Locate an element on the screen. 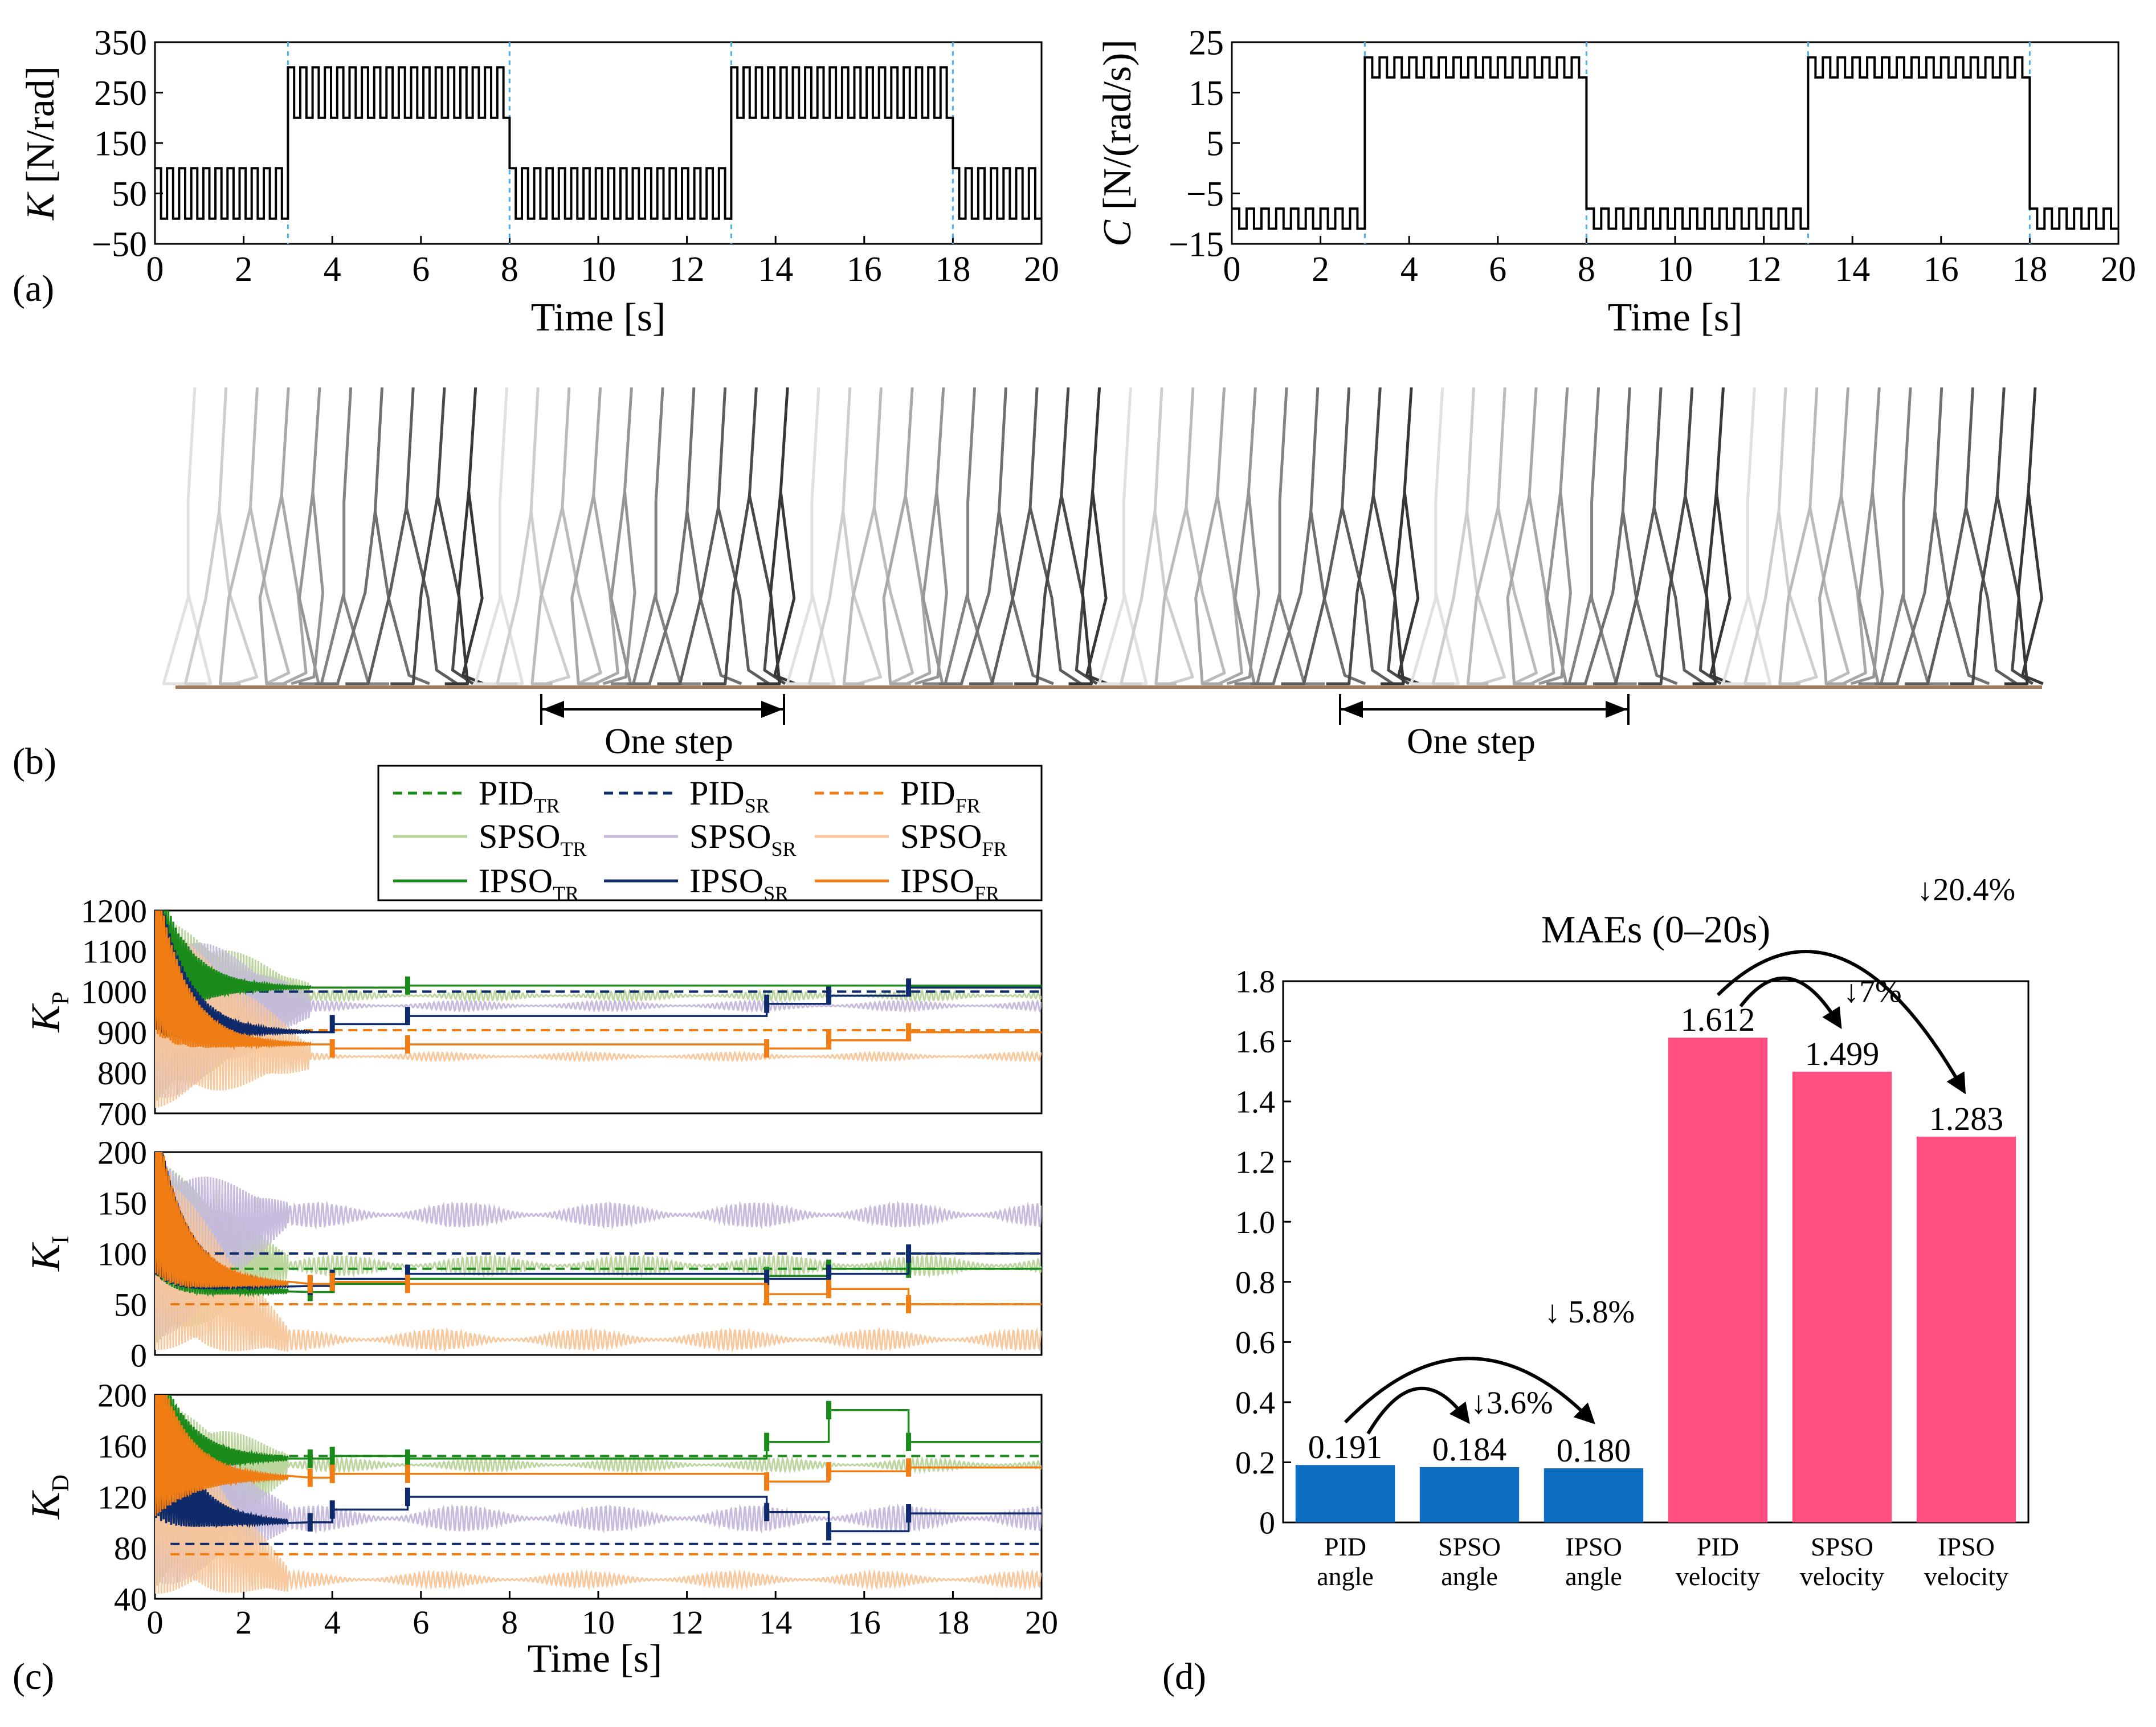 The height and width of the screenshot is (1727, 2156). category-label: PID is located at coordinates (1345, 1546).